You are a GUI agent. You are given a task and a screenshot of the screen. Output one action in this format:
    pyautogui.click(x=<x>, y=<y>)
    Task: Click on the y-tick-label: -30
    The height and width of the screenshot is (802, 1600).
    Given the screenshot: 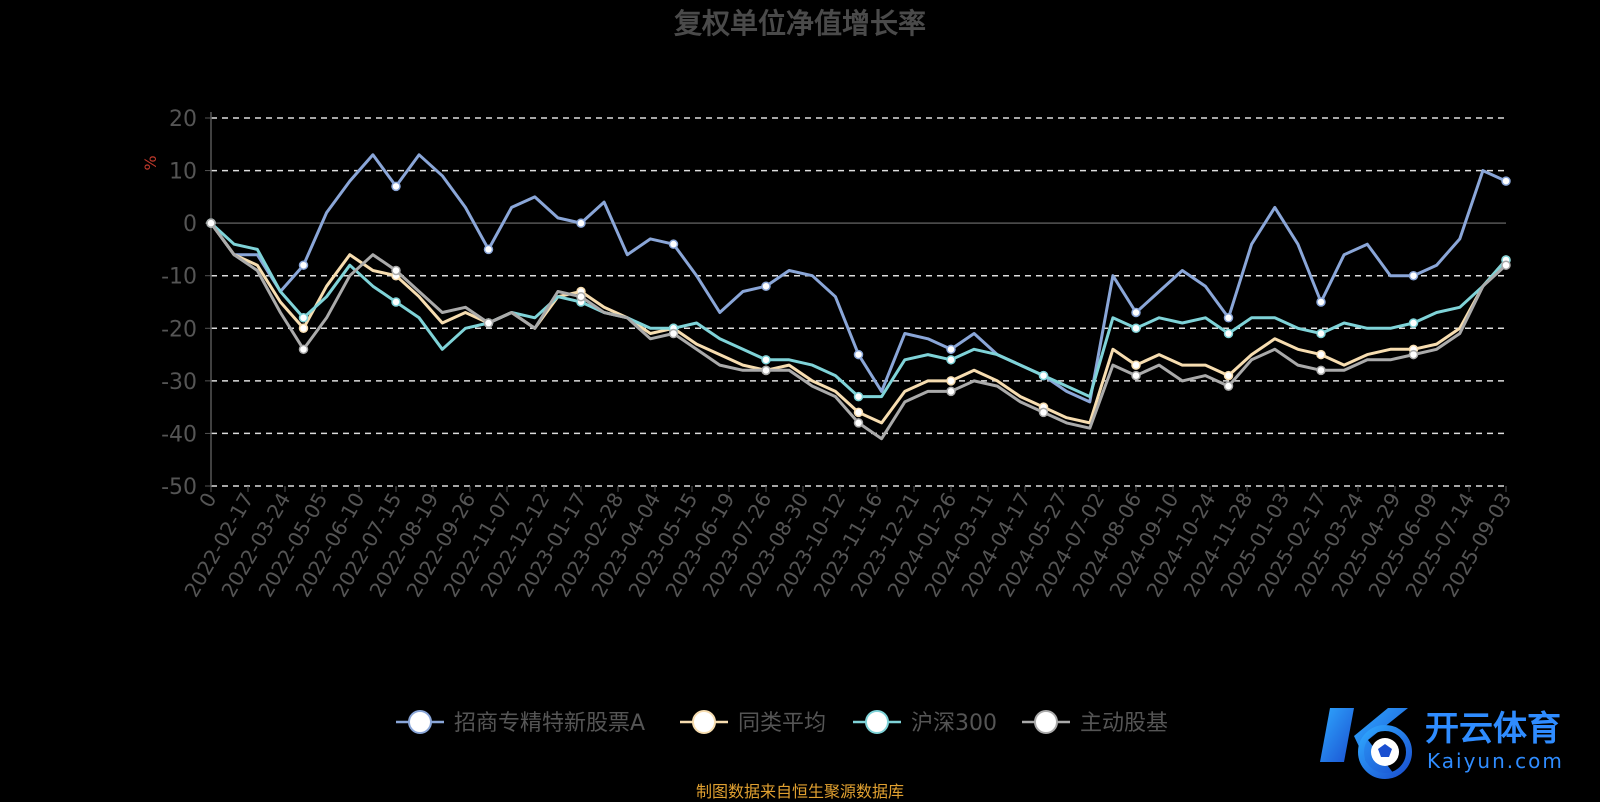 What is the action you would take?
    pyautogui.click(x=179, y=382)
    